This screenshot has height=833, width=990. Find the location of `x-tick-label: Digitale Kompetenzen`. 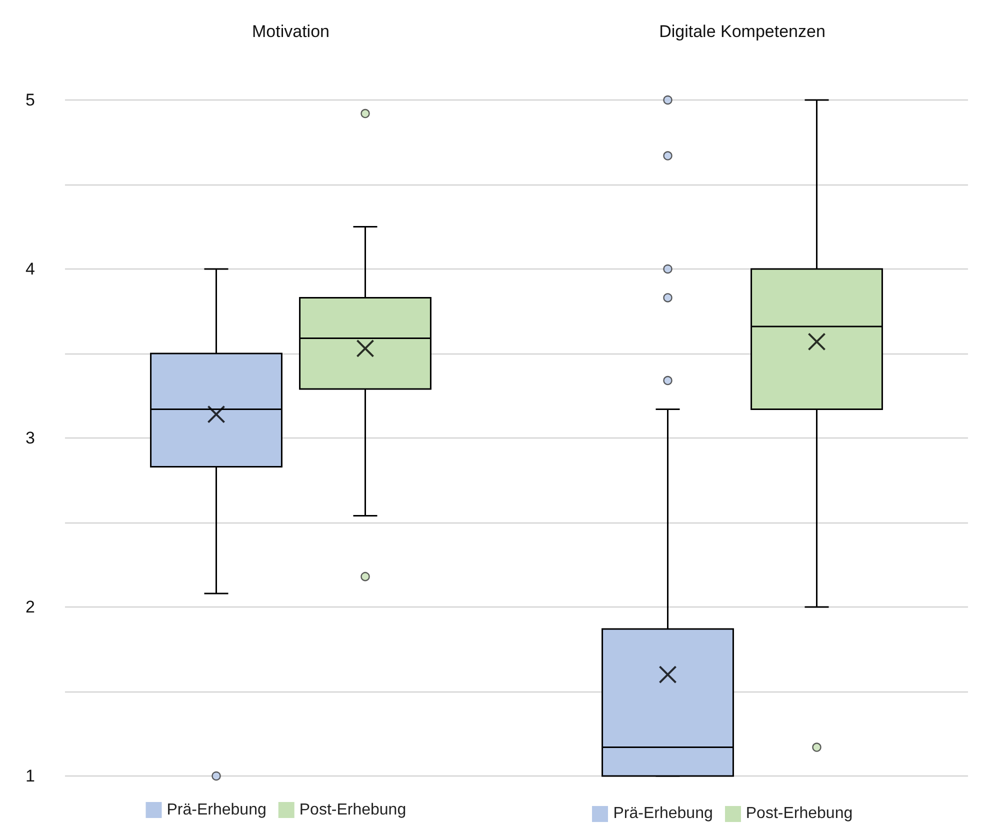

x-tick-label: Digitale Kompetenzen is located at coordinates (742, 31).